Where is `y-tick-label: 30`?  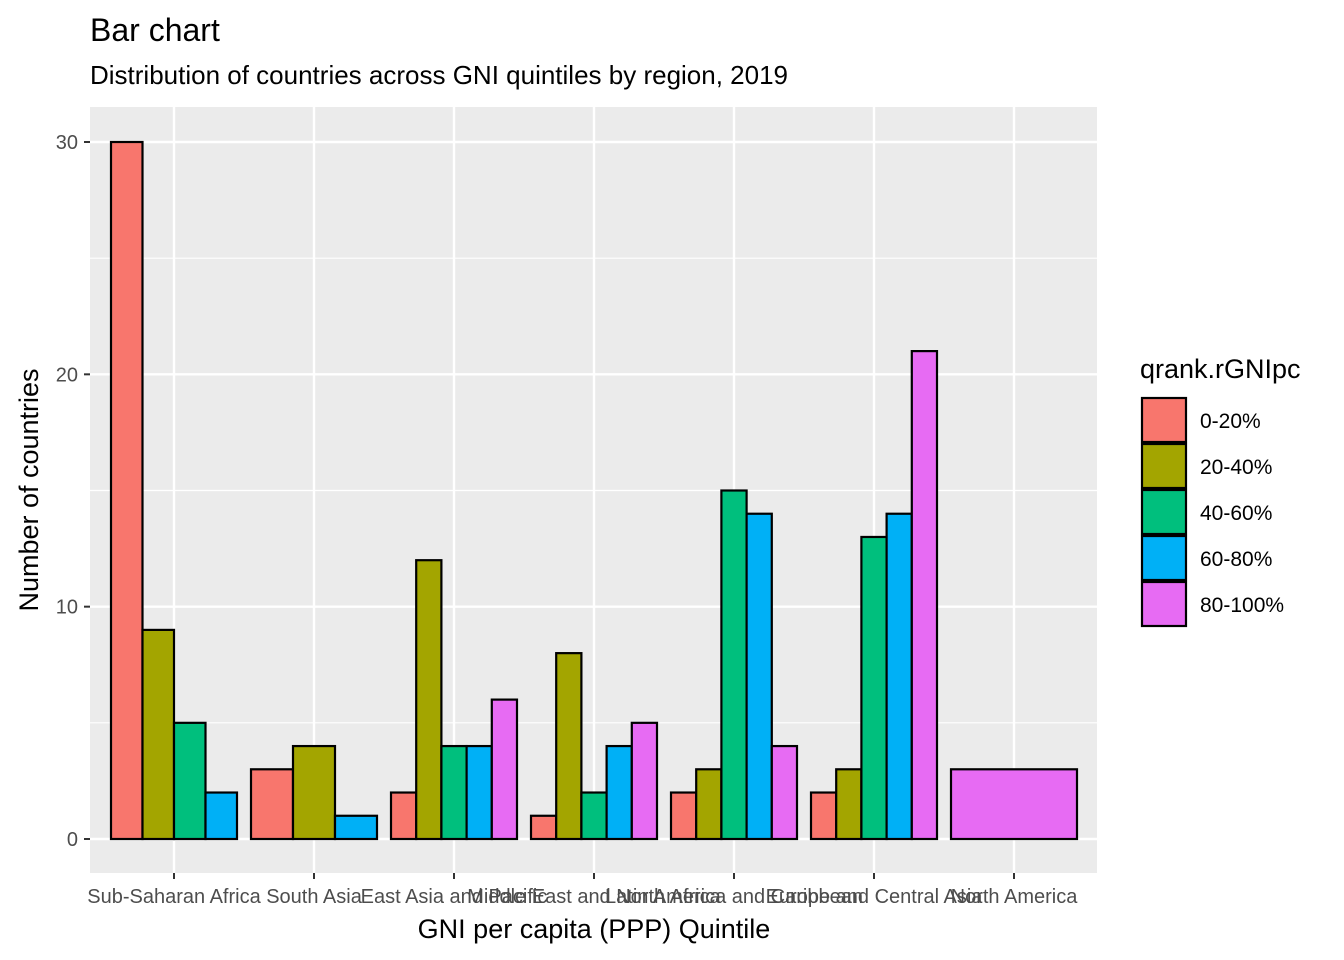 y-tick-label: 30 is located at coordinates (67, 143).